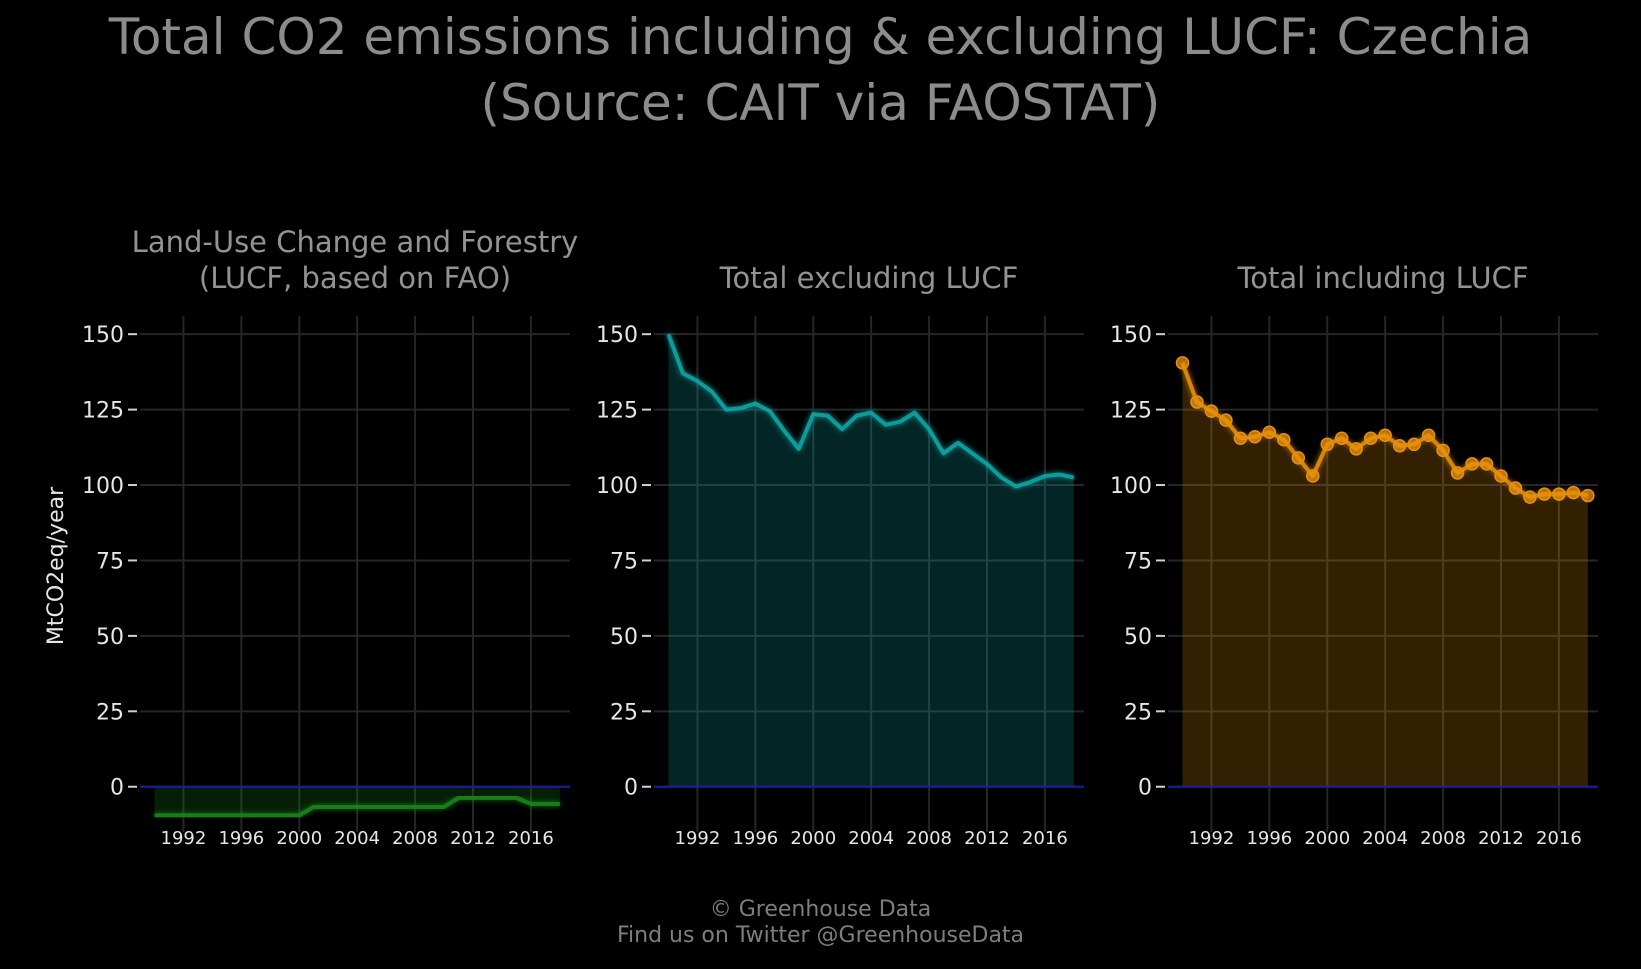  What do you see at coordinates (820, 909) in the screenshot?
I see `footer-copyright: © Greenhouse Data` at bounding box center [820, 909].